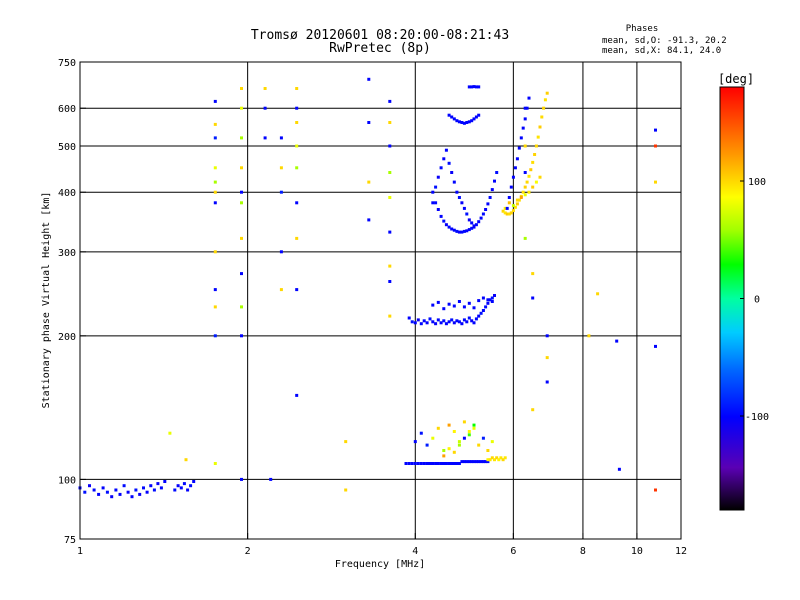  What do you see at coordinates (754, 300) in the screenshot?
I see `colorbar-ticks: 100 0 -100` at bounding box center [754, 300].